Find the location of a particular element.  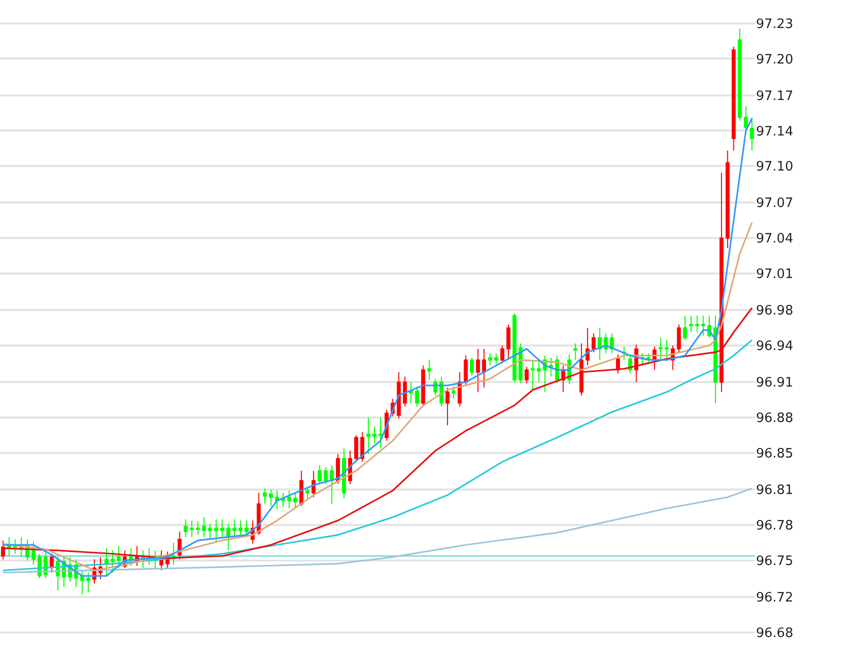

y-tick-label: 96.68 is located at coordinates (775, 633).